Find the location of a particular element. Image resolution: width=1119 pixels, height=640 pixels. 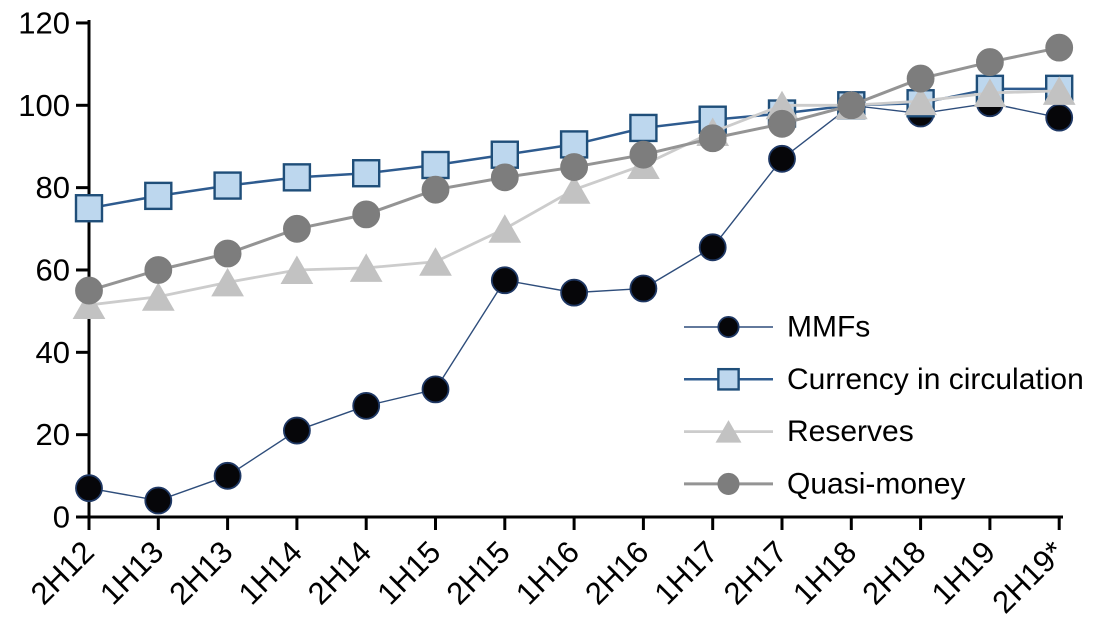

x-axis-tick-label: 2H18 is located at coordinates (893, 572).